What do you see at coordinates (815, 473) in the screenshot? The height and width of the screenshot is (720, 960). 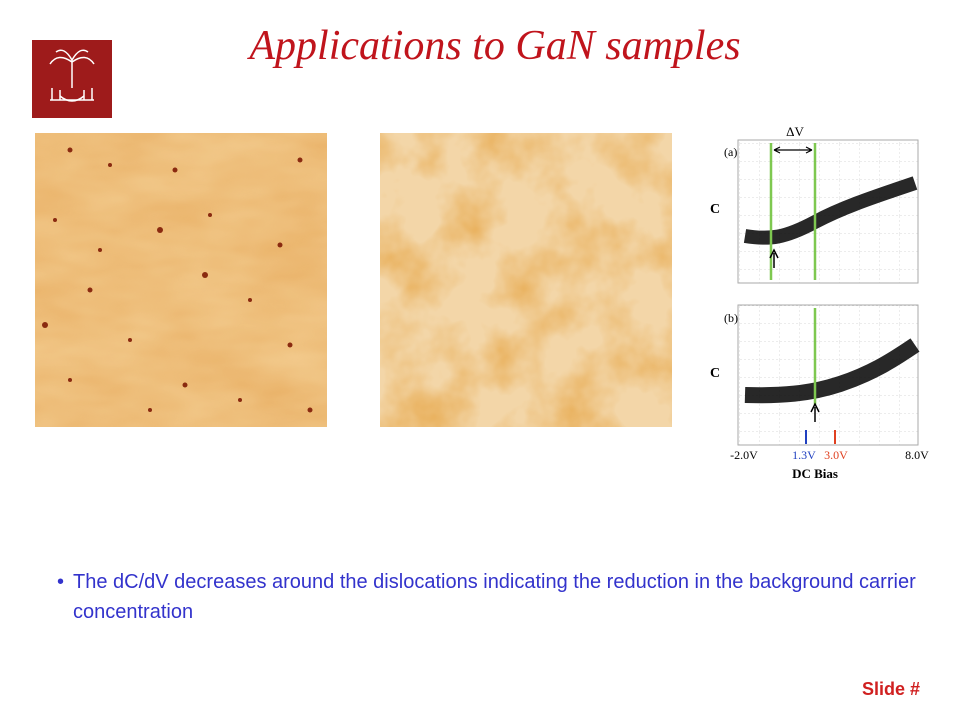 I see `x-axis-label: DC Bias` at bounding box center [815, 473].